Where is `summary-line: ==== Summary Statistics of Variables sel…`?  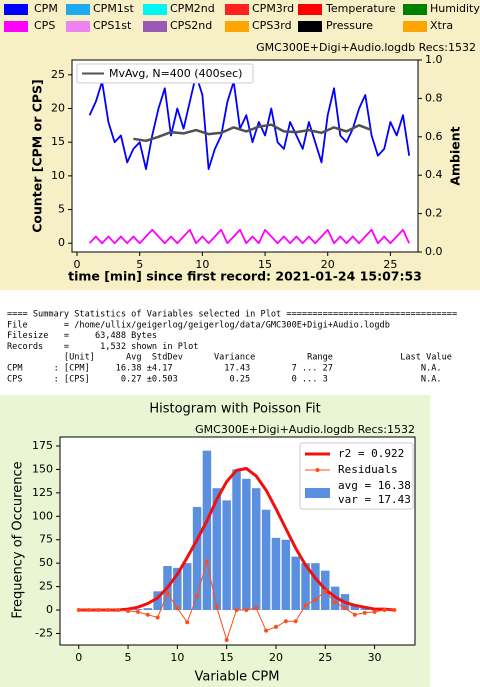
summary-line: ==== Summary Statistics of Variables sel… is located at coordinates (232, 315).